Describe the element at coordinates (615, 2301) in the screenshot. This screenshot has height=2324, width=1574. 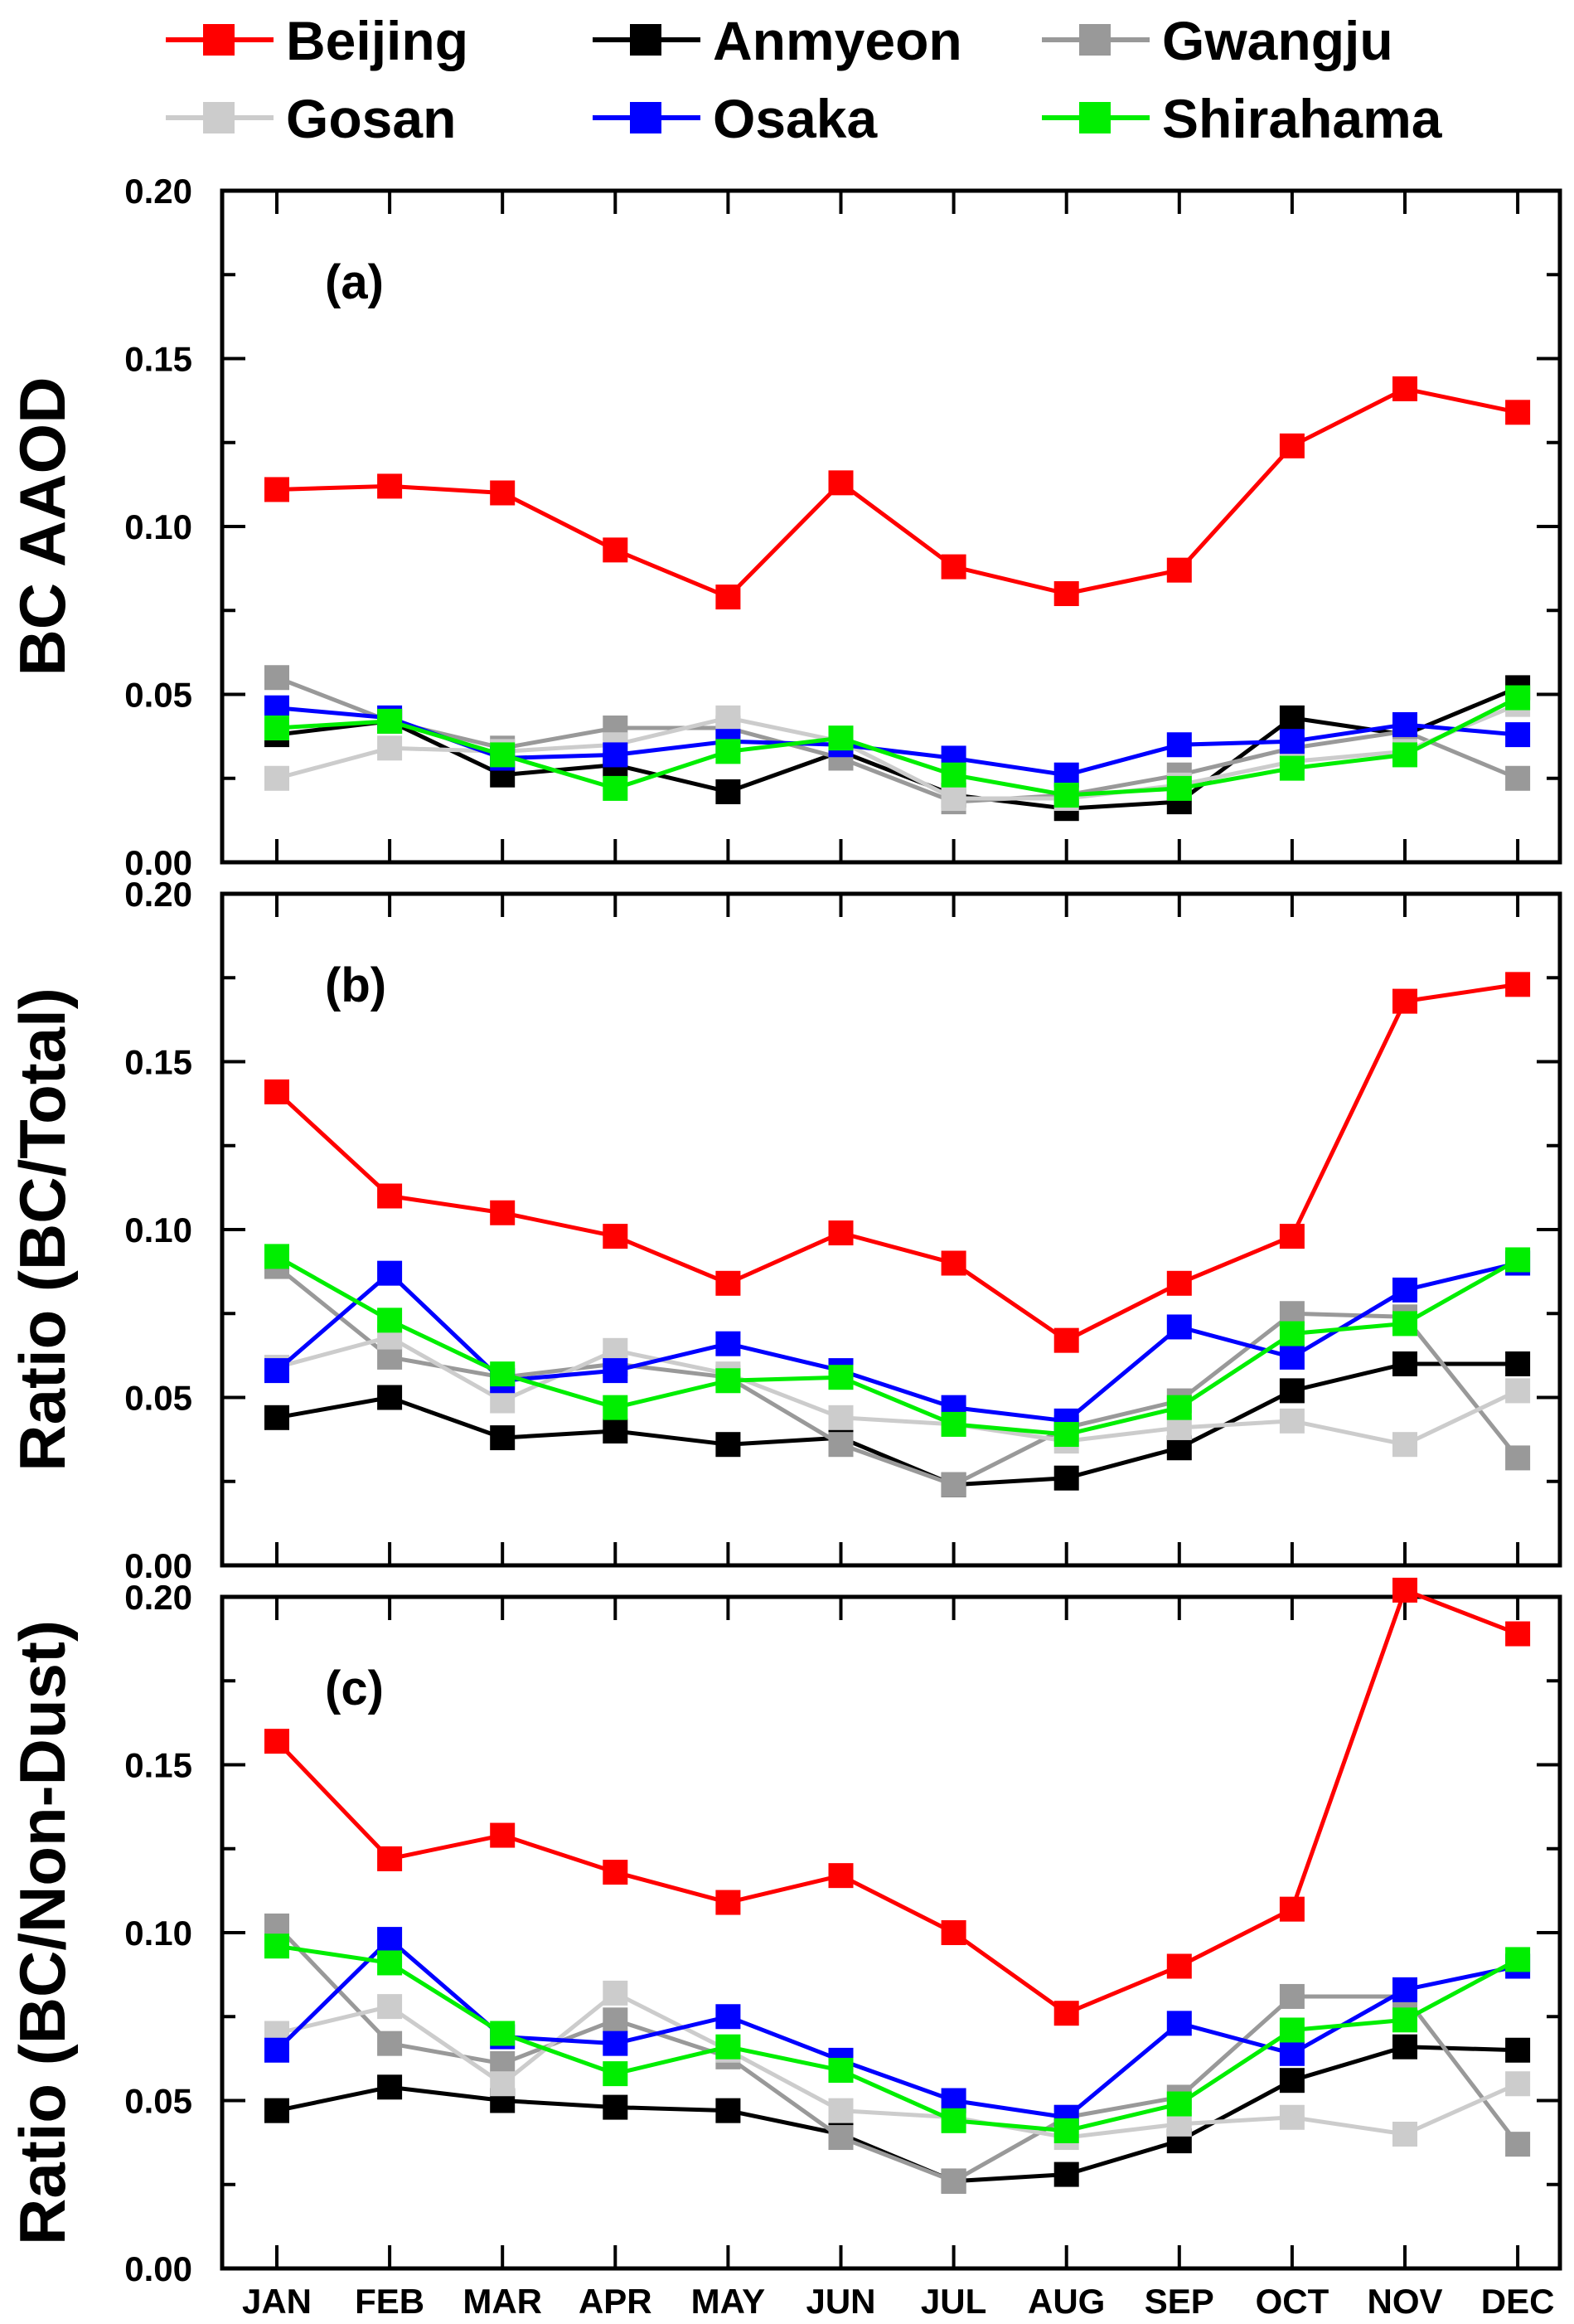
I see `x-tick-label-apr: APR` at that location.